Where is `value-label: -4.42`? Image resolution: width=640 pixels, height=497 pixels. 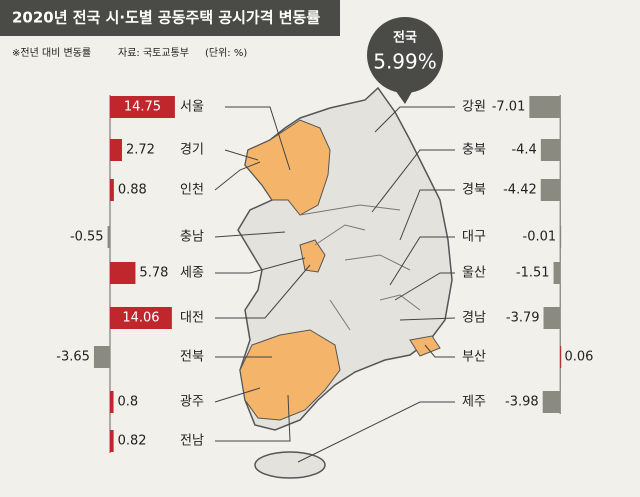 value-label: -4.42 is located at coordinates (520, 190).